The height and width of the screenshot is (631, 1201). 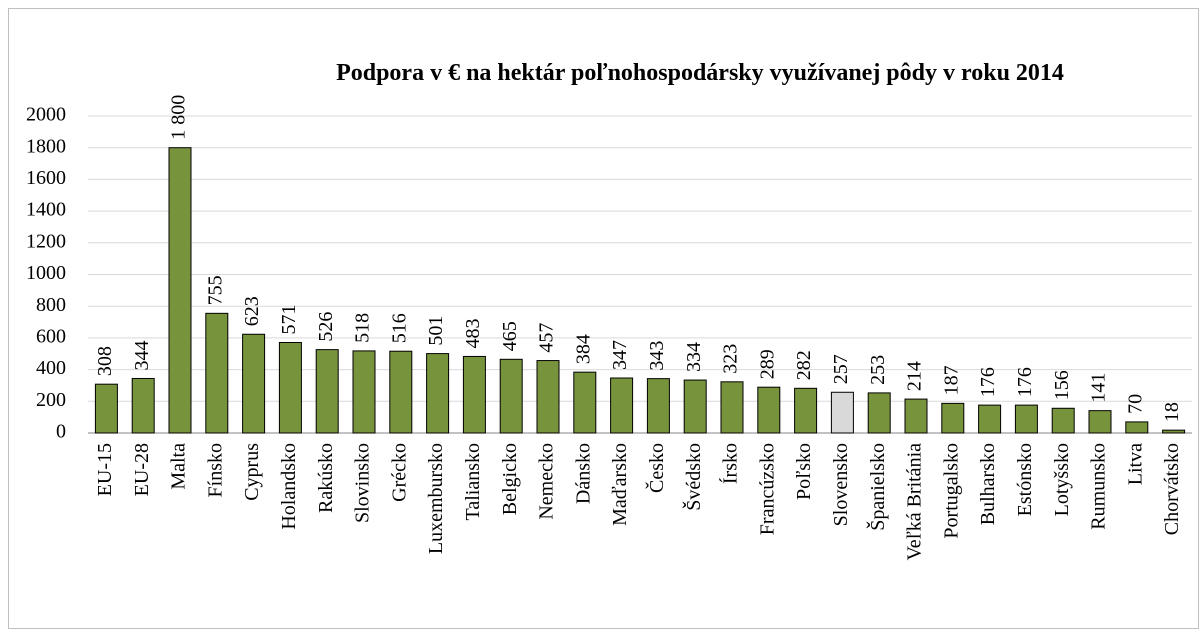 What do you see at coordinates (46, 241) in the screenshot?
I see `y-tick-label: 1200` at bounding box center [46, 241].